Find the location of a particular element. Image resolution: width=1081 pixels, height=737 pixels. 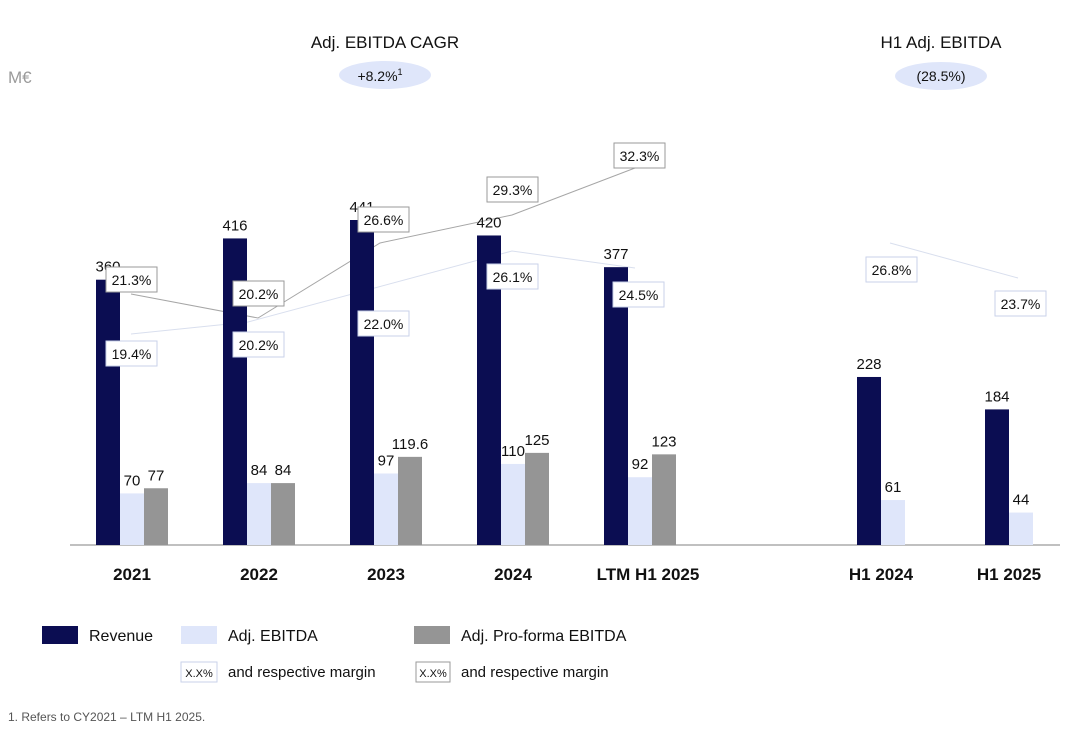

unit-label: M€ is located at coordinates (20, 77).